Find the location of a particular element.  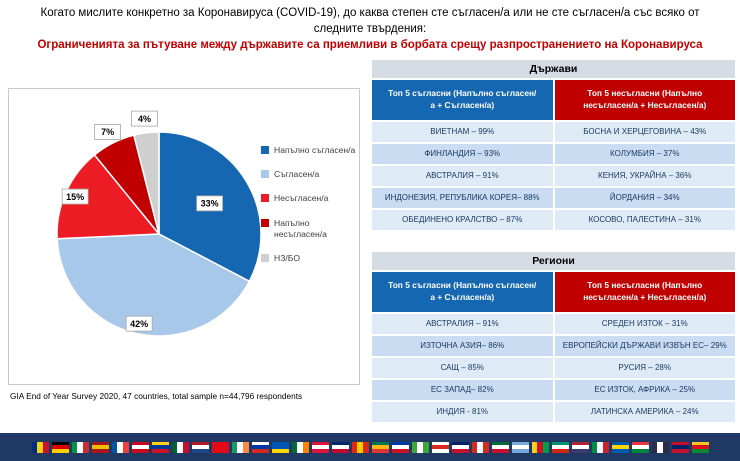

table-row: ЕС ЗАПАД– 82% ЕС ИЗТОК, АФРИКА – 25% is located at coordinates (553, 390).